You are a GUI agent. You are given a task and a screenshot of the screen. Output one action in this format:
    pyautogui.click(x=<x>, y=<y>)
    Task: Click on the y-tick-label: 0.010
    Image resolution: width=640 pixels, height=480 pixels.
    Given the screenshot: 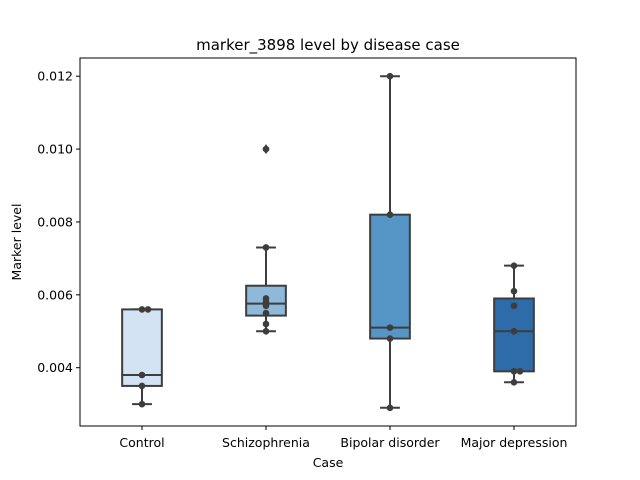 What is the action you would take?
    pyautogui.click(x=55, y=149)
    